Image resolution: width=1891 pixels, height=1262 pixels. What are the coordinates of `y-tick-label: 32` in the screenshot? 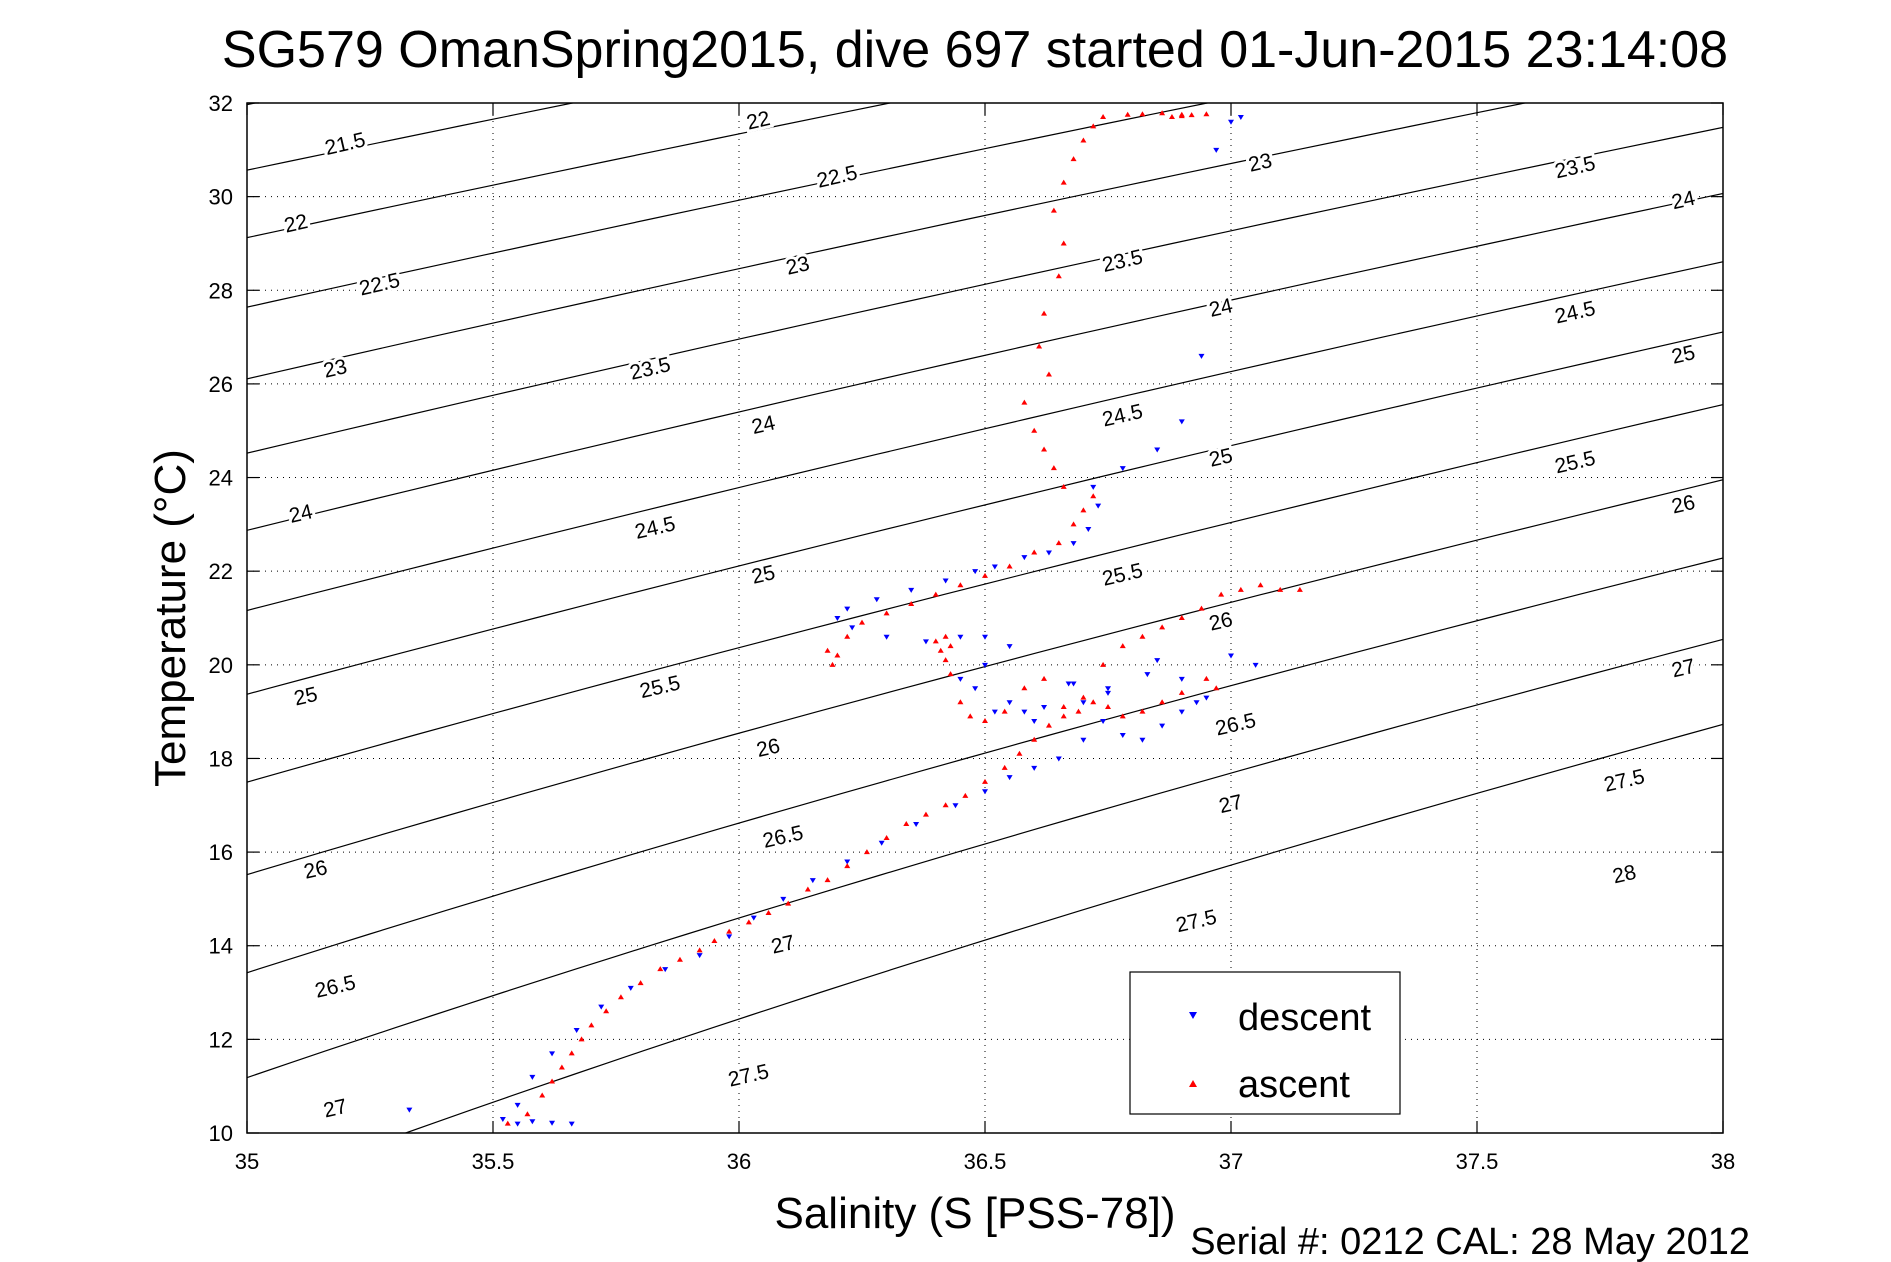 It's located at (221, 103).